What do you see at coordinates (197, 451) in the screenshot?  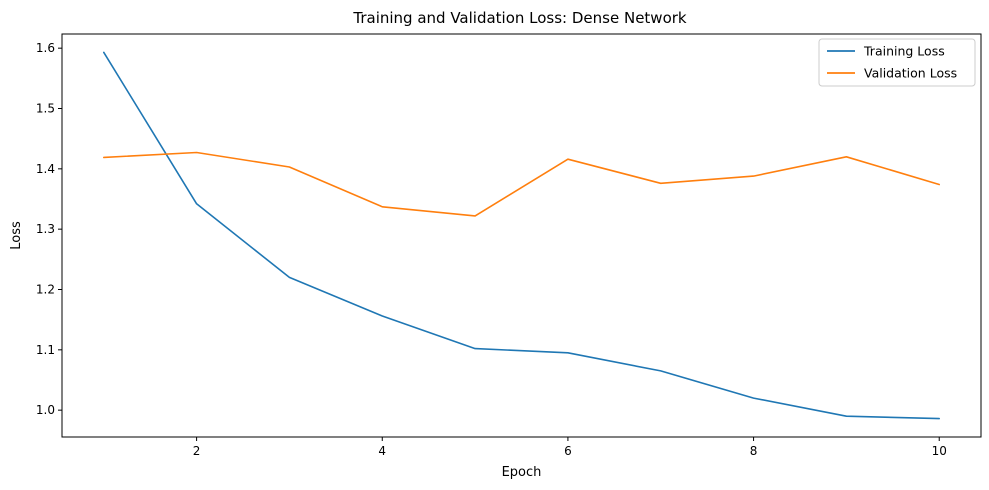 I see `x-tick-label: 2` at bounding box center [197, 451].